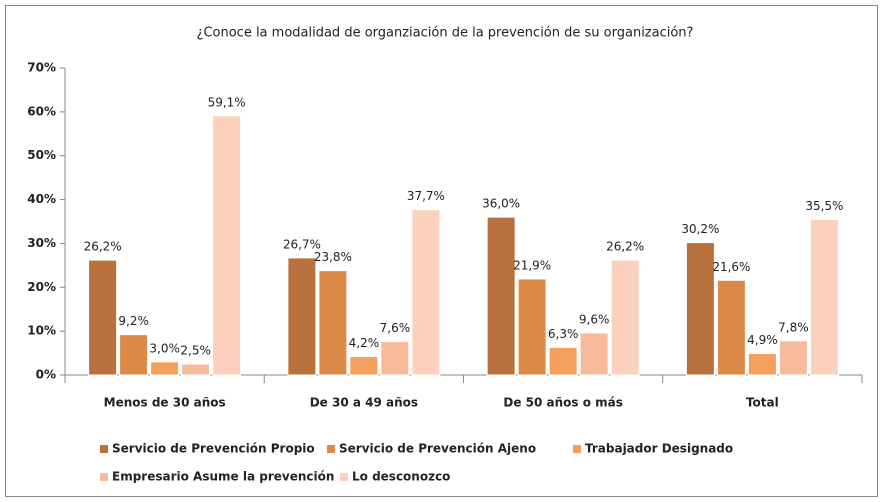 This screenshot has height=502, width=884. What do you see at coordinates (164, 348) in the screenshot?
I see `value-label: 3,0%` at bounding box center [164, 348].